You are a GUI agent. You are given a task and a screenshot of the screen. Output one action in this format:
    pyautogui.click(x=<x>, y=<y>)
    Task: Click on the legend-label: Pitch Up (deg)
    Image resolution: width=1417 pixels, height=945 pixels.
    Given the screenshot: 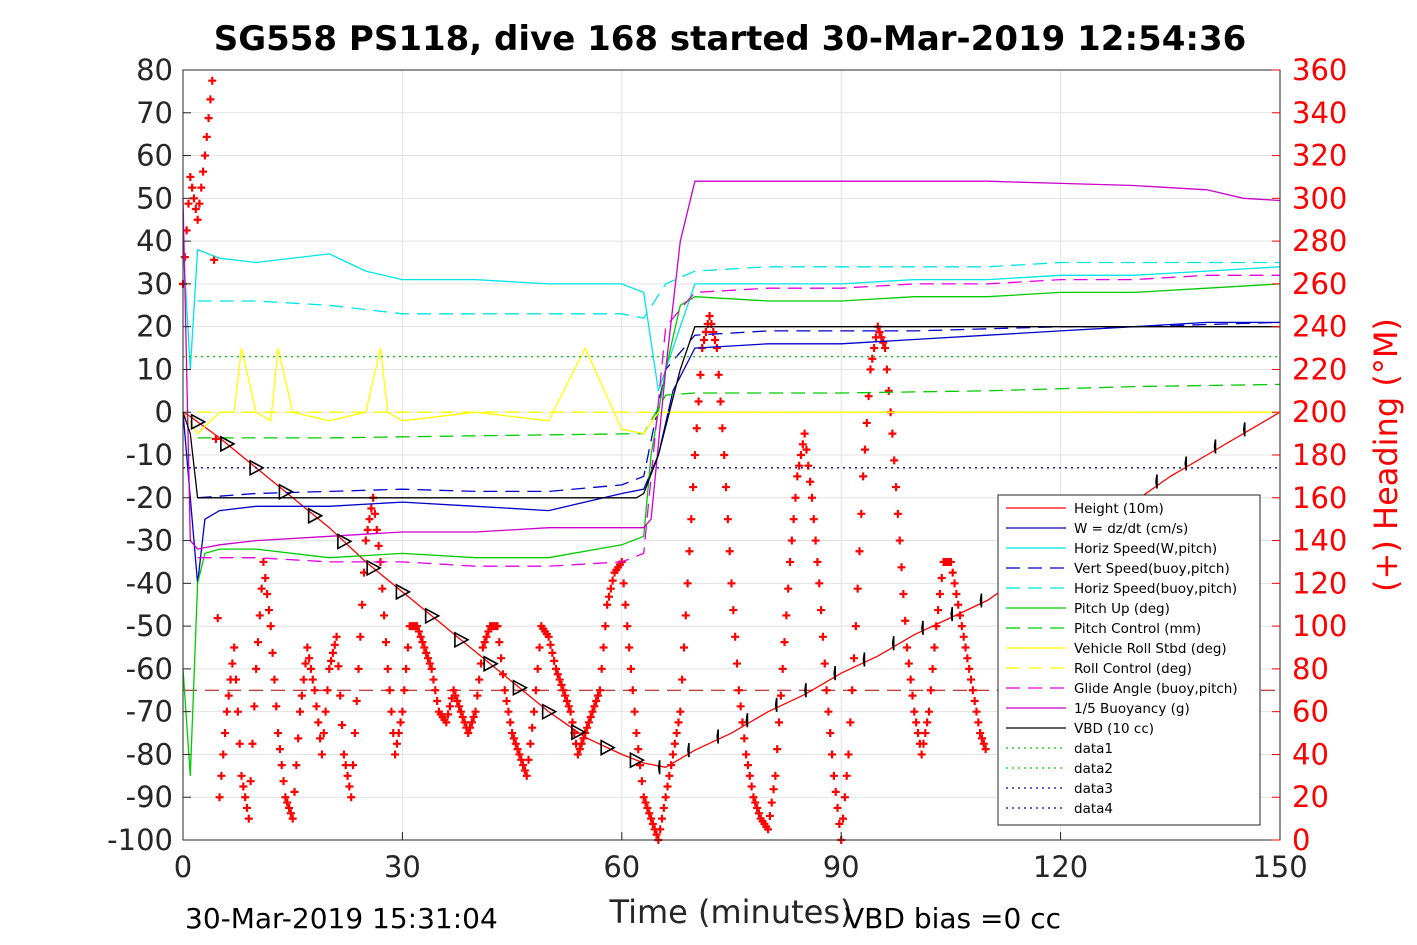 What is the action you would take?
    pyautogui.click(x=1122, y=609)
    